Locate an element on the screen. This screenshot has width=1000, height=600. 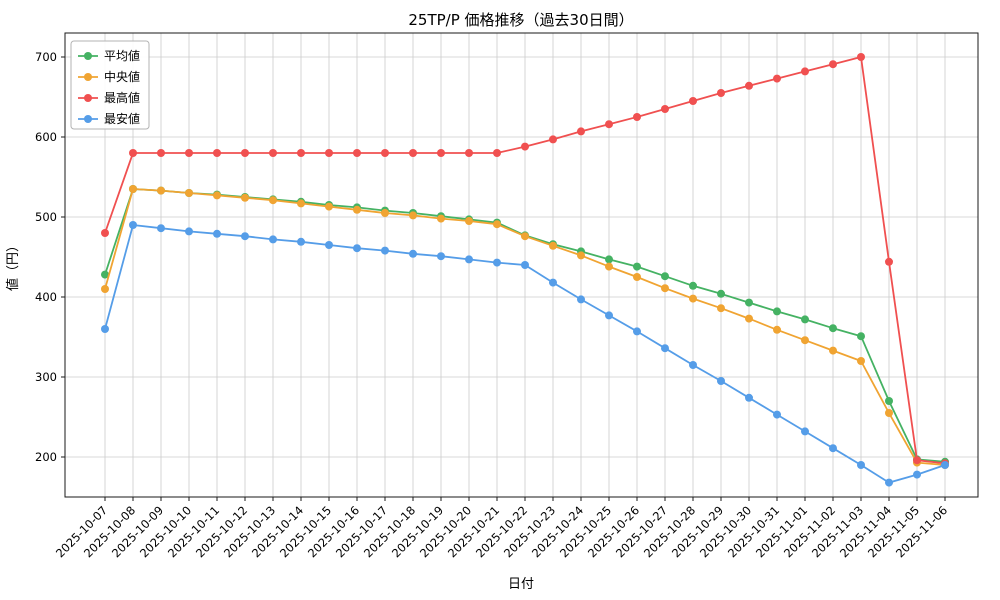
legend: 平均値 中央値 最高値 最安値 is located at coordinates (110, 85).